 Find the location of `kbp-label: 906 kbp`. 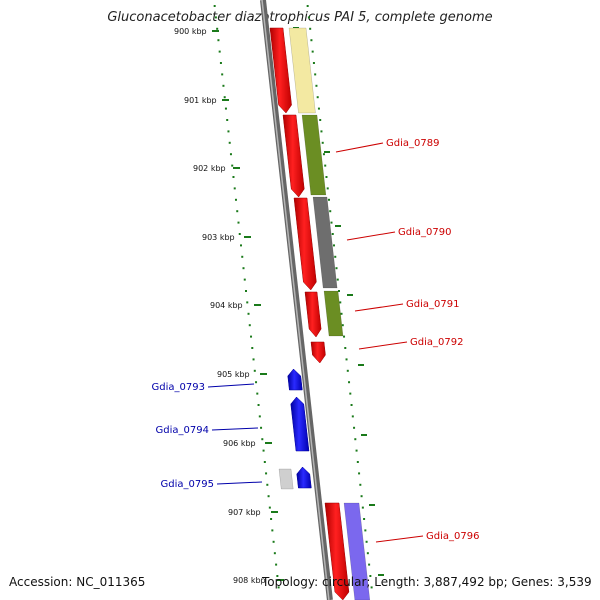

kbp-label: 906 kbp is located at coordinates (239, 443).